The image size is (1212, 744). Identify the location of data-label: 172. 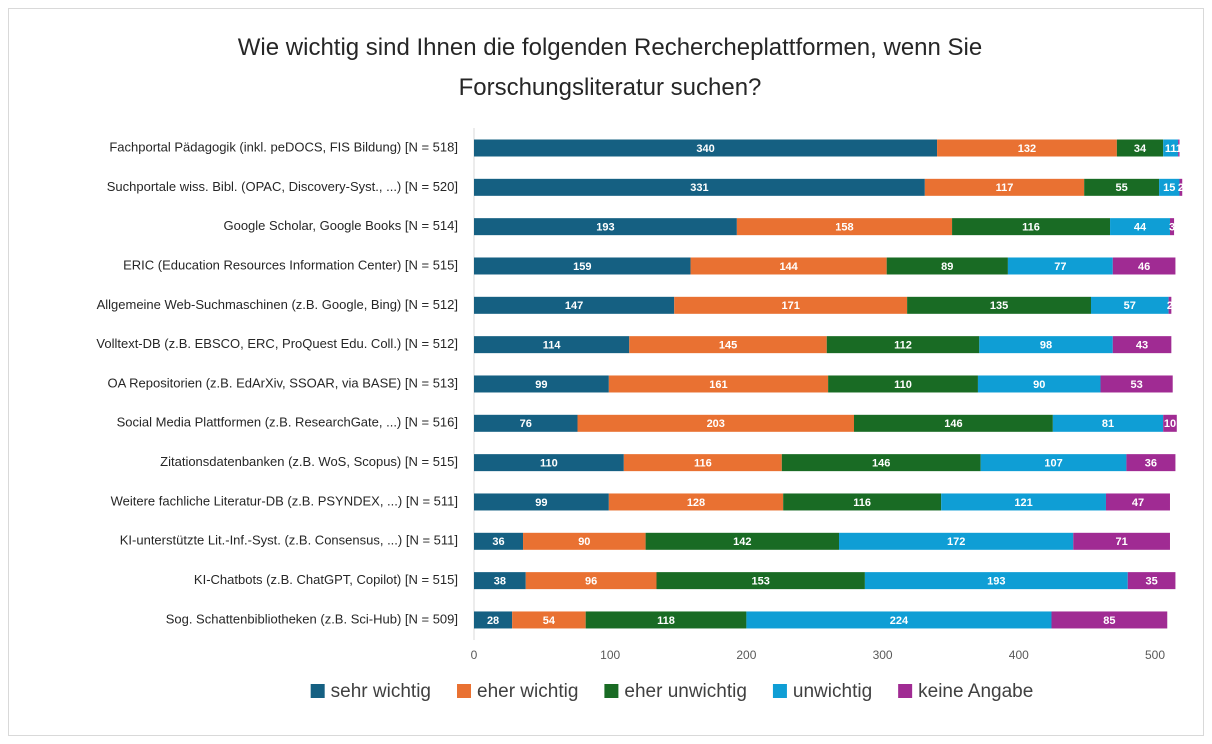
(956, 542).